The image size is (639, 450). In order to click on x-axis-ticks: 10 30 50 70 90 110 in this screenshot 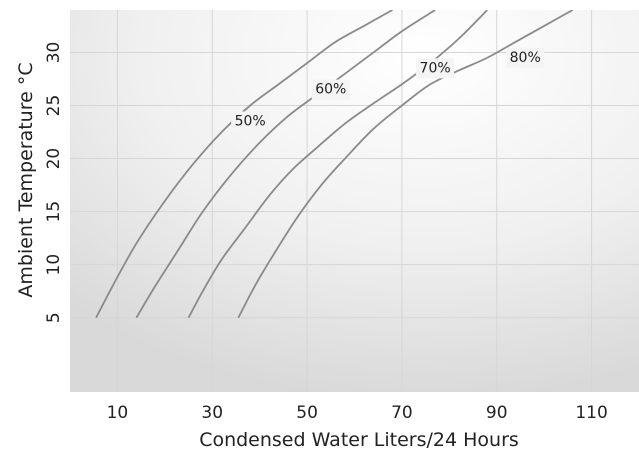, I will do `click(357, 413)`.